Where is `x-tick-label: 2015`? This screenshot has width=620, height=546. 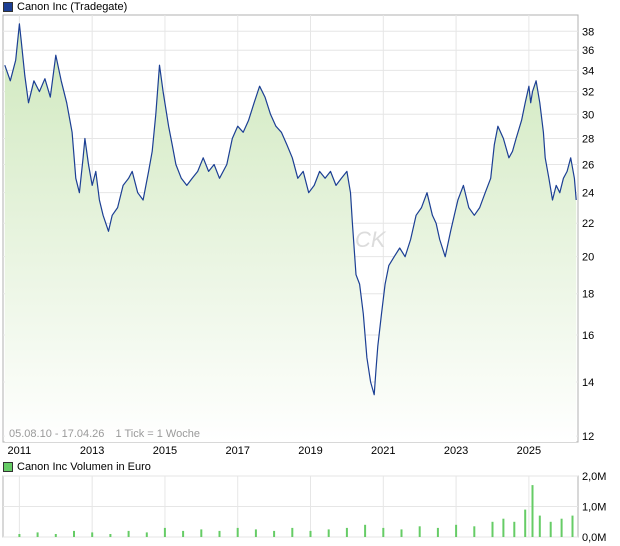
x-tick-label: 2015 is located at coordinates (165, 451).